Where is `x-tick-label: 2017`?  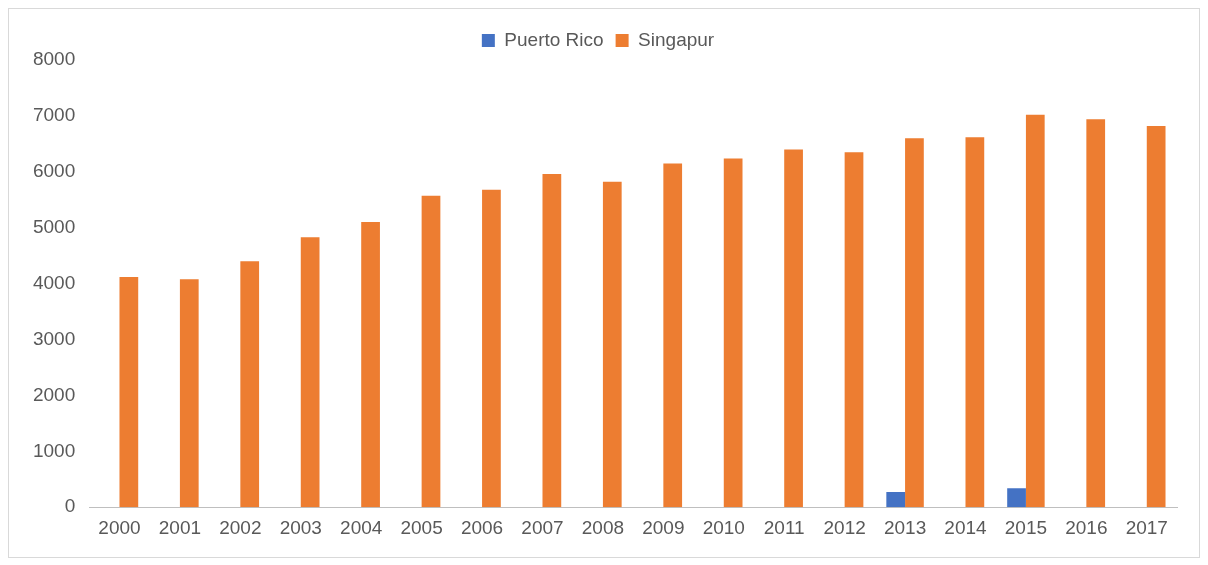 x-tick-label: 2017 is located at coordinates (1146, 527).